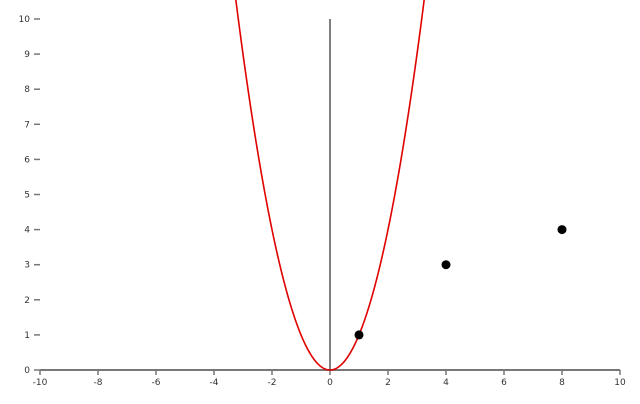 Image resolution: width=640 pixels, height=404 pixels. Describe the element at coordinates (620, 383) in the screenshot. I see `x-tick-label: 10` at that location.